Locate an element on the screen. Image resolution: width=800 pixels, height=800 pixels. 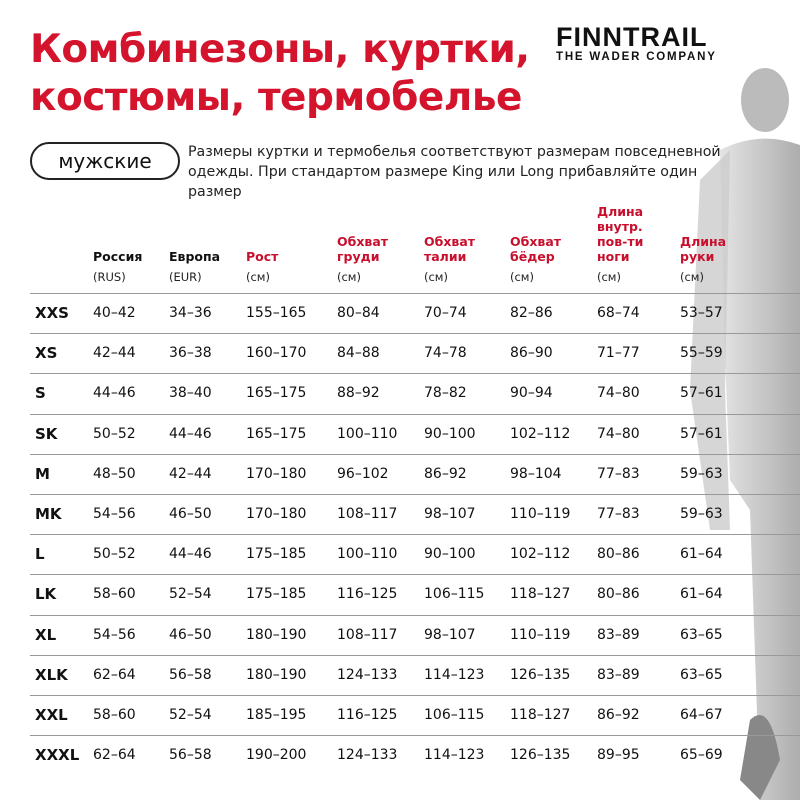
column-label: Рост is located at coordinates (262, 256).